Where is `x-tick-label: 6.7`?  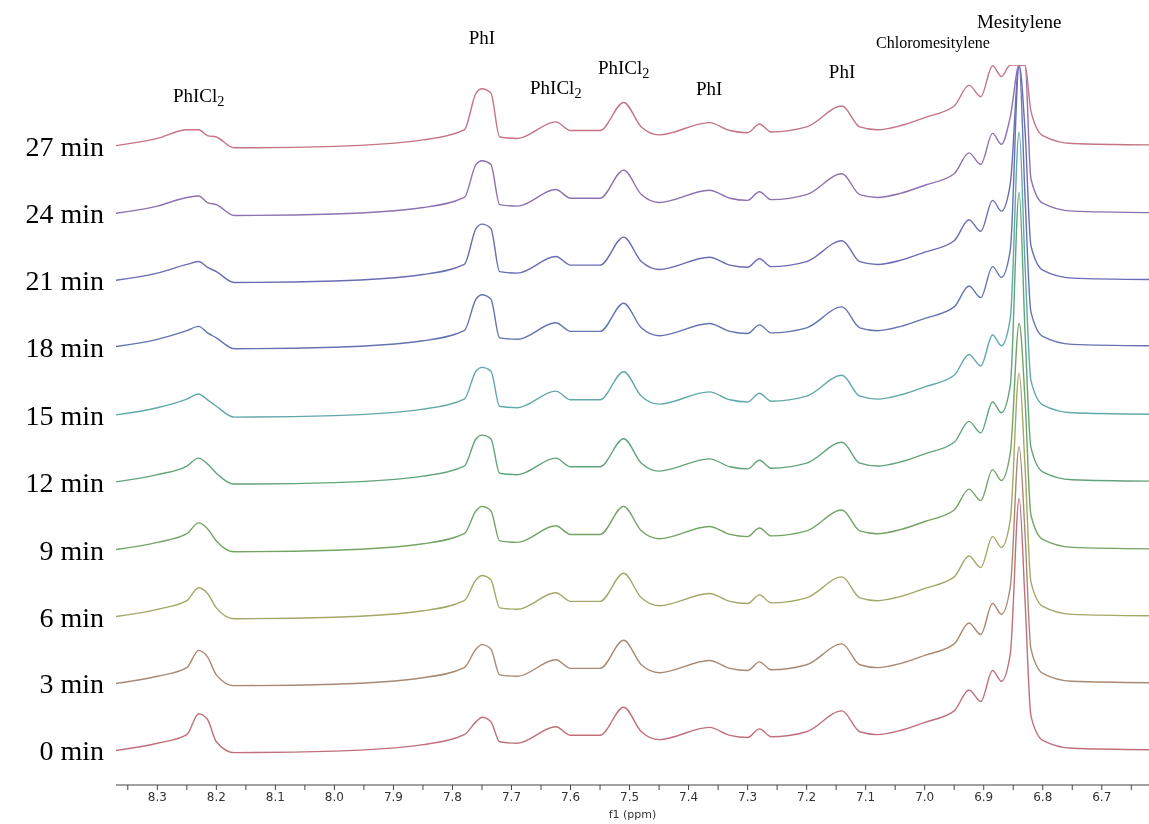 x-tick-label: 6.7 is located at coordinates (1102, 796).